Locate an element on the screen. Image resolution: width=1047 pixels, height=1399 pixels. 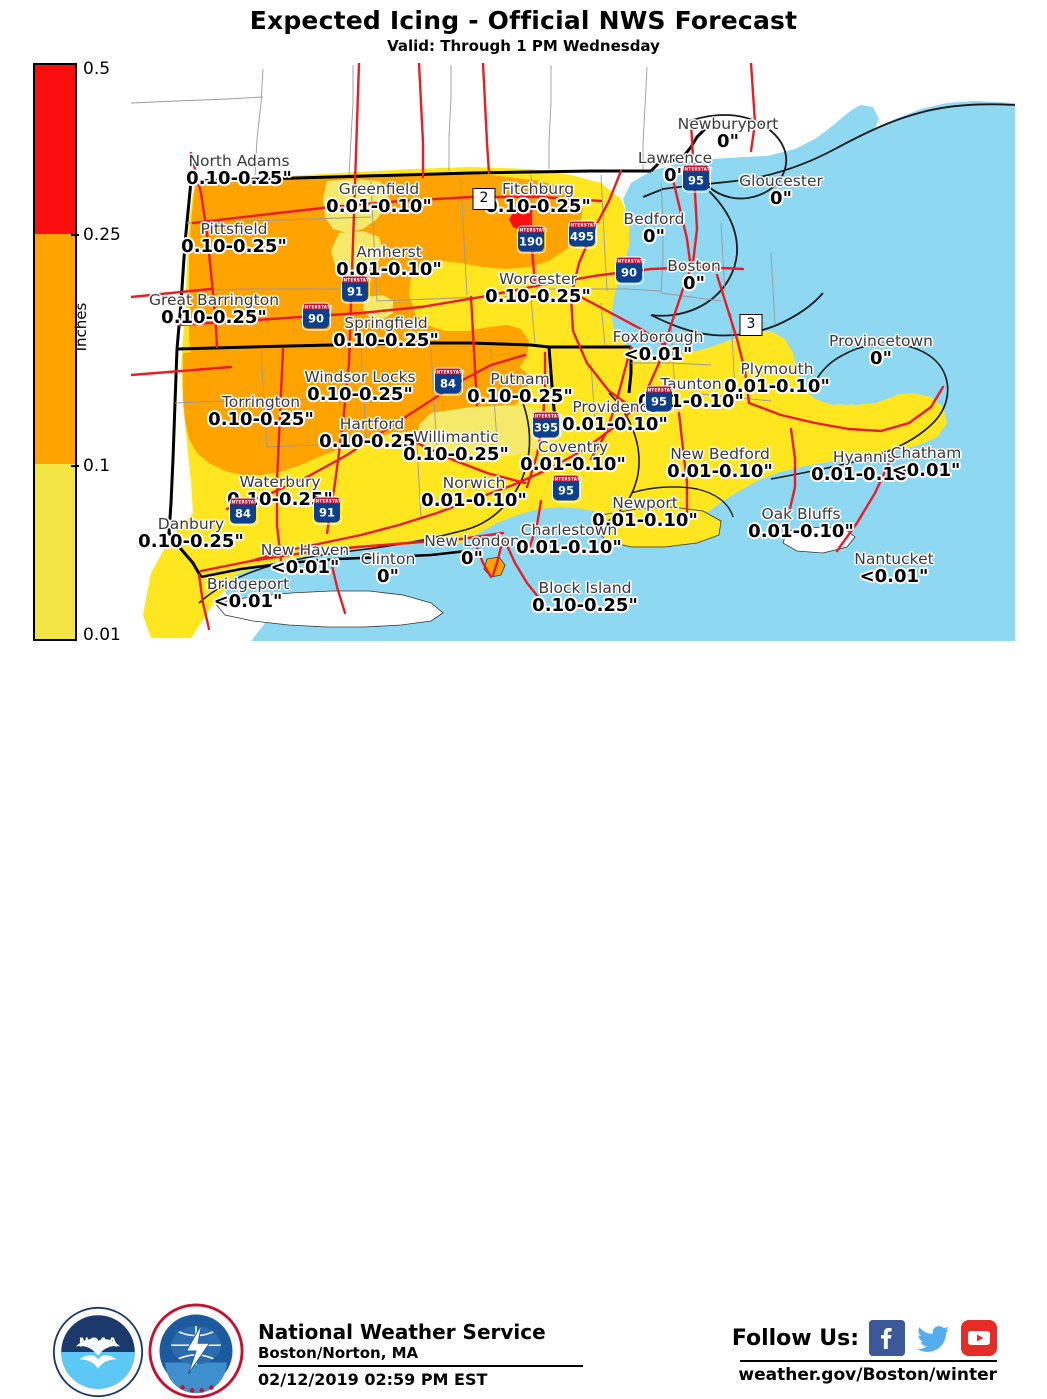
state-border-ma-ct is located at coordinates (363, 346).